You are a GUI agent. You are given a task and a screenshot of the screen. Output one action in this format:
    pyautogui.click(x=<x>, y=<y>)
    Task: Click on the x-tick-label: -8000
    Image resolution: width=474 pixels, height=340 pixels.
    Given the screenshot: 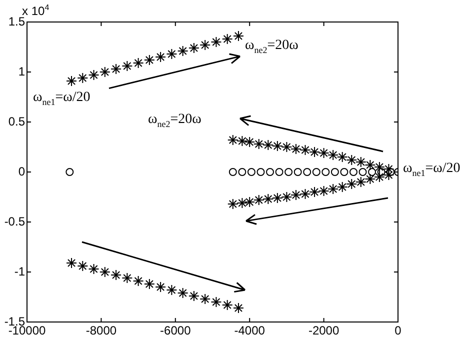 What is the action you would take?
    pyautogui.click(x=101, y=331)
    